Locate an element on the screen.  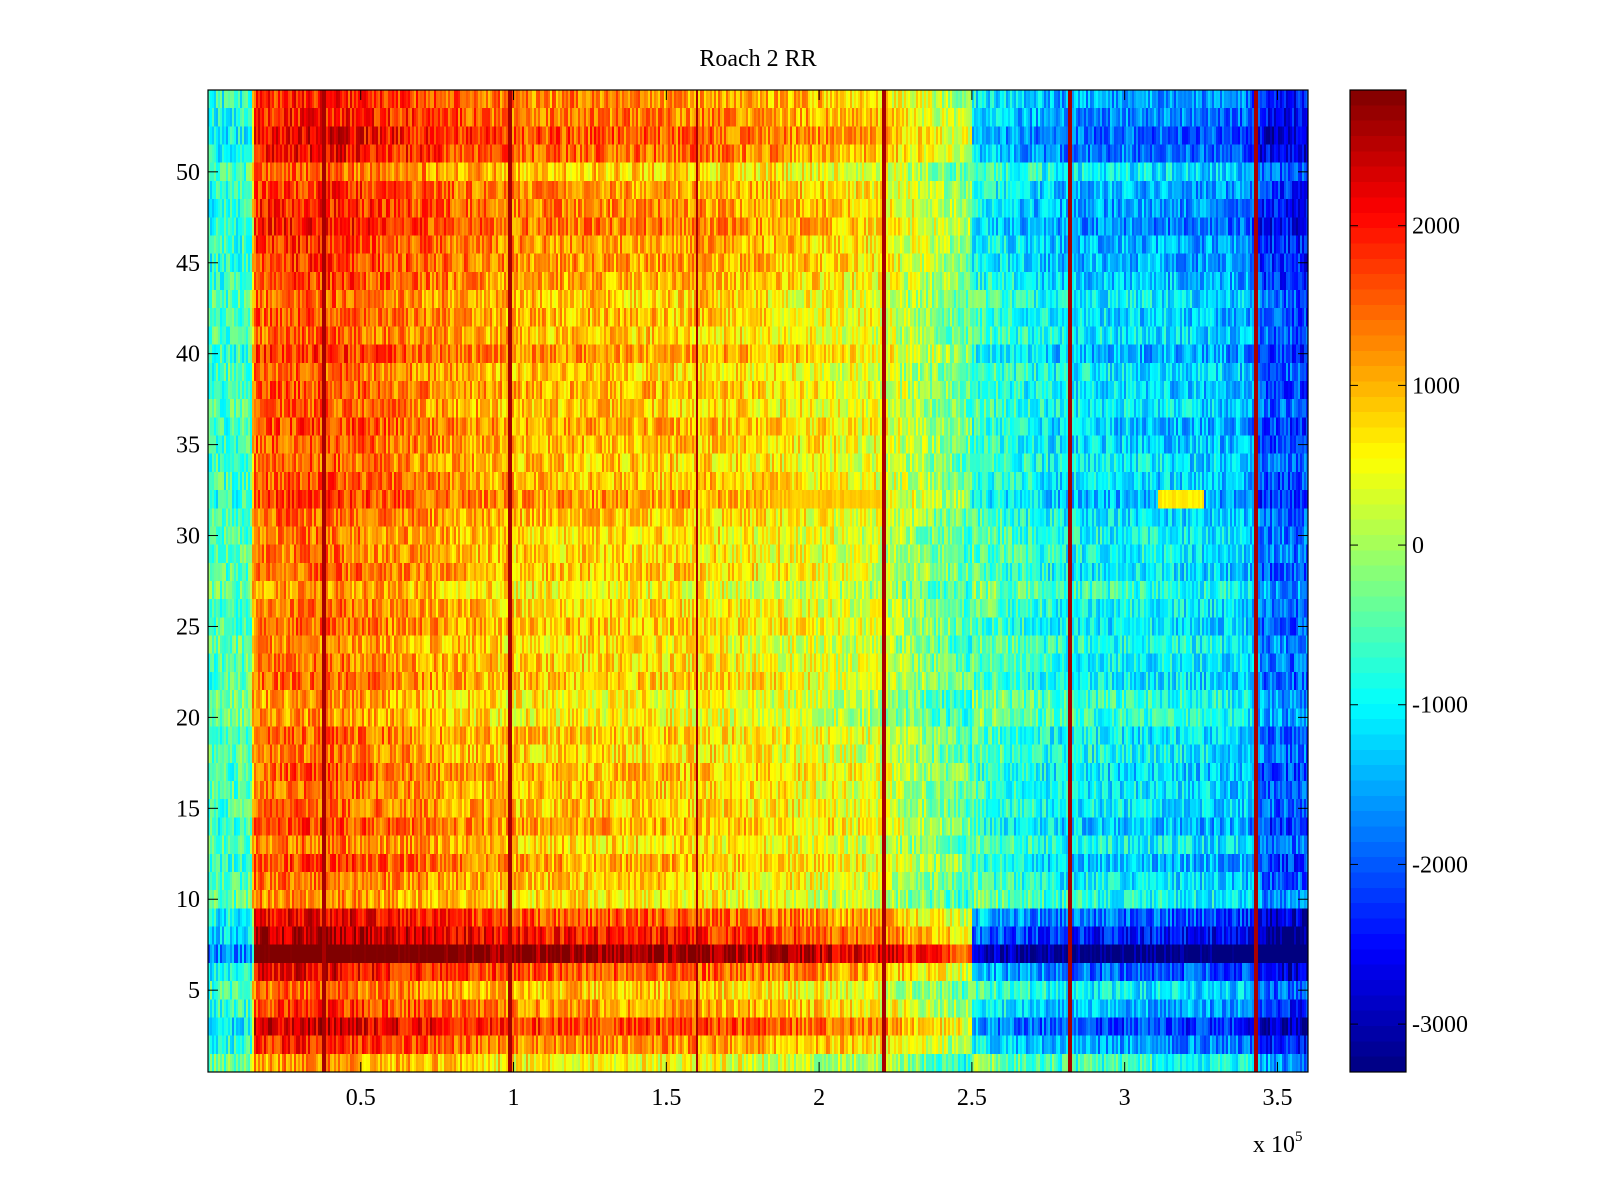
y-tick-label: 40 is located at coordinates (188, 355).